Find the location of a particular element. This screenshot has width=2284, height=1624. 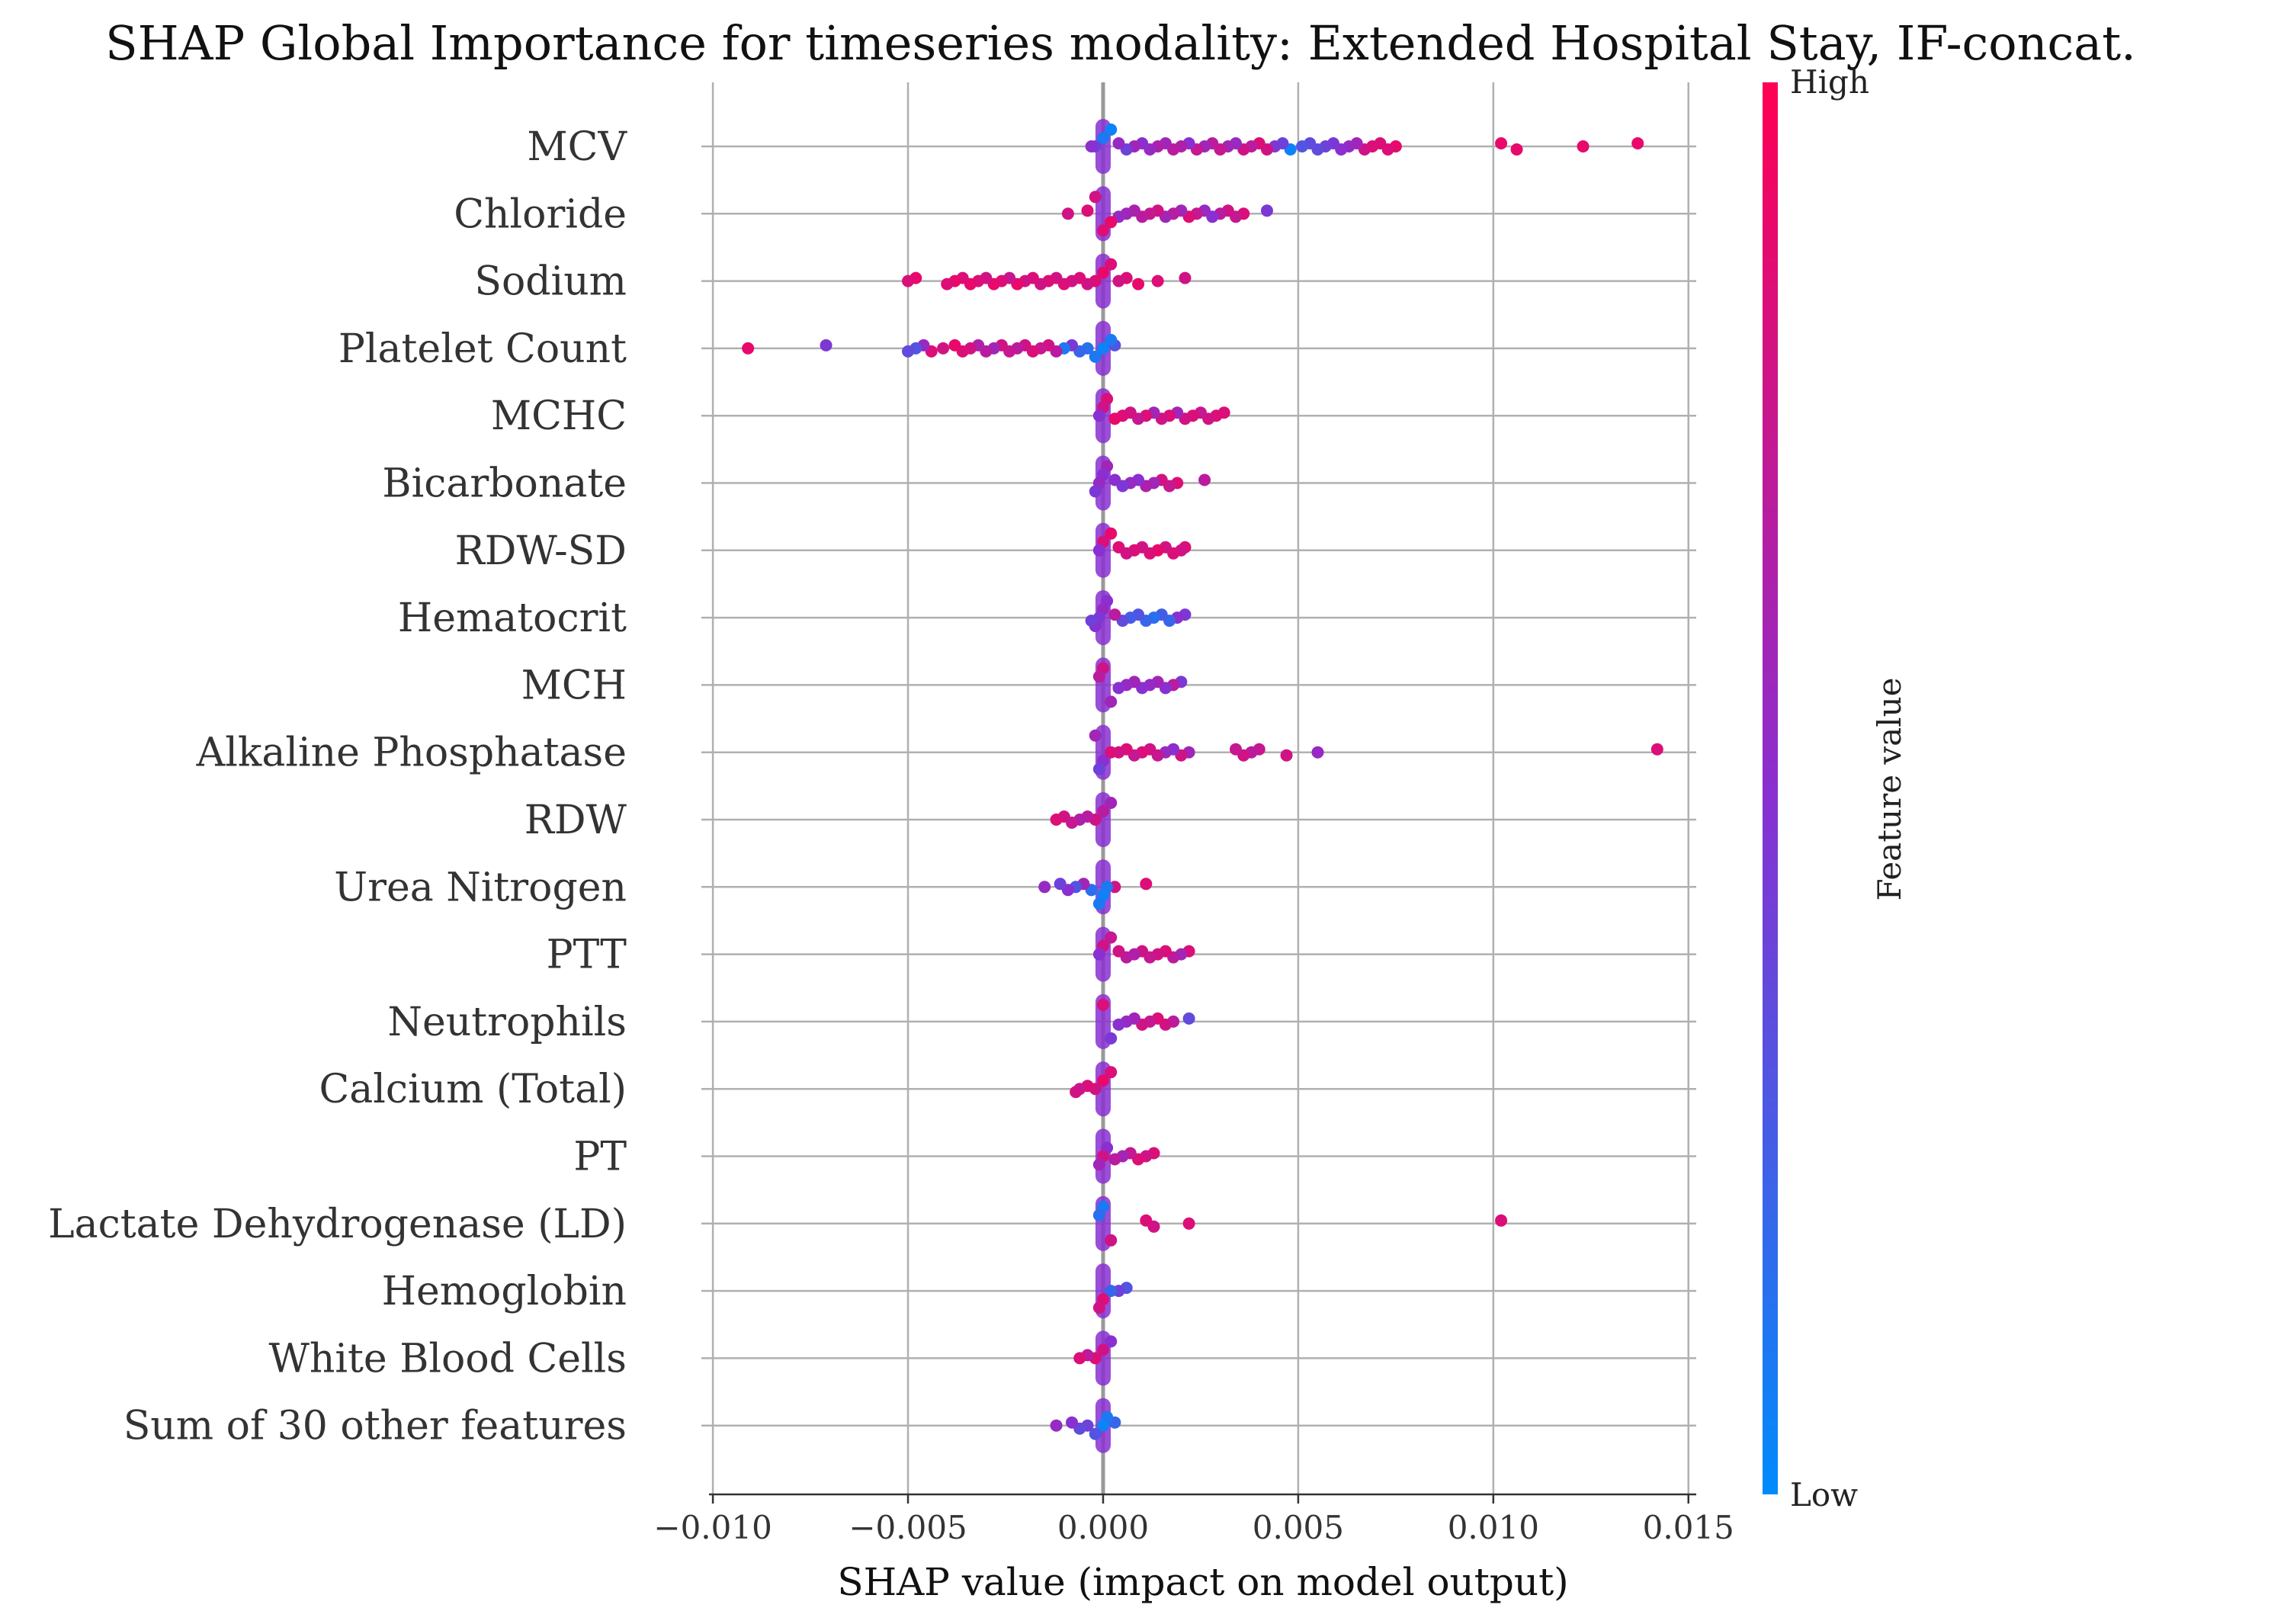

feature-label: PTT is located at coordinates (587, 955).